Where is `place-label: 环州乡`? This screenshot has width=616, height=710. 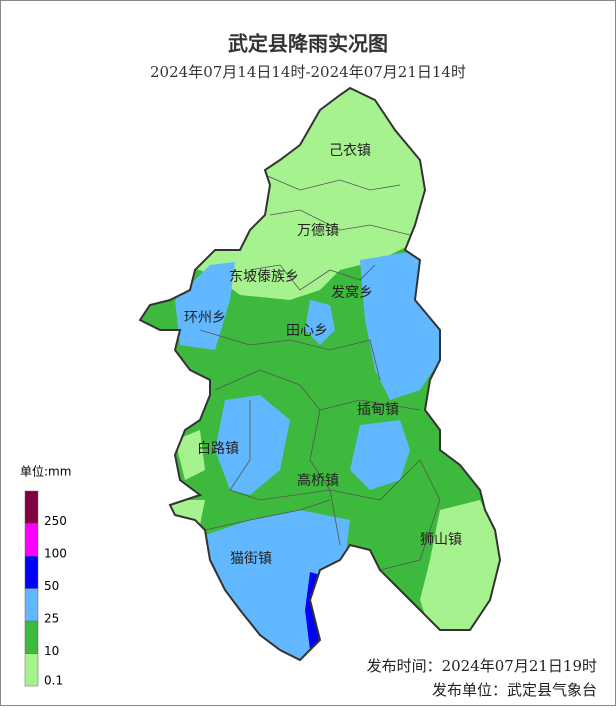
place-label: 环州乡 is located at coordinates (205, 318).